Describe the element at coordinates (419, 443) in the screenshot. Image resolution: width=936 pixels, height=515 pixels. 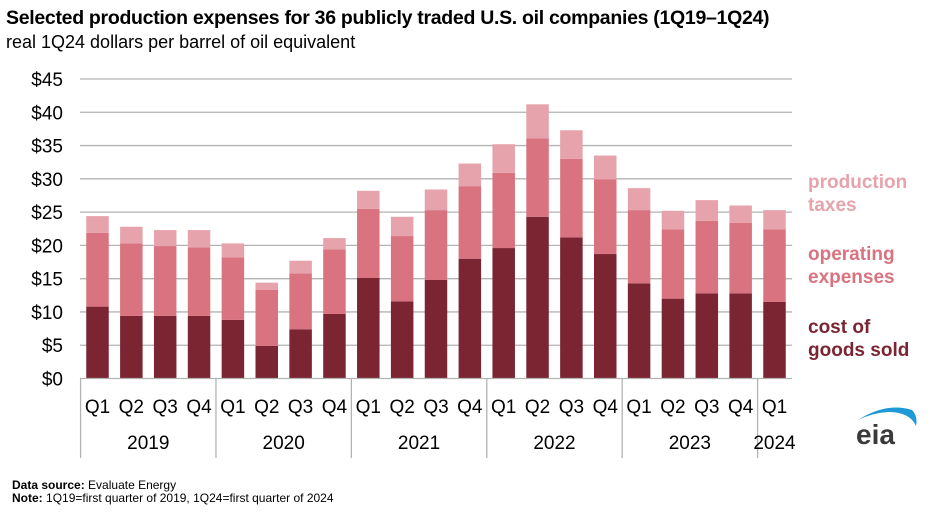
I see `year-label: 2021` at that location.